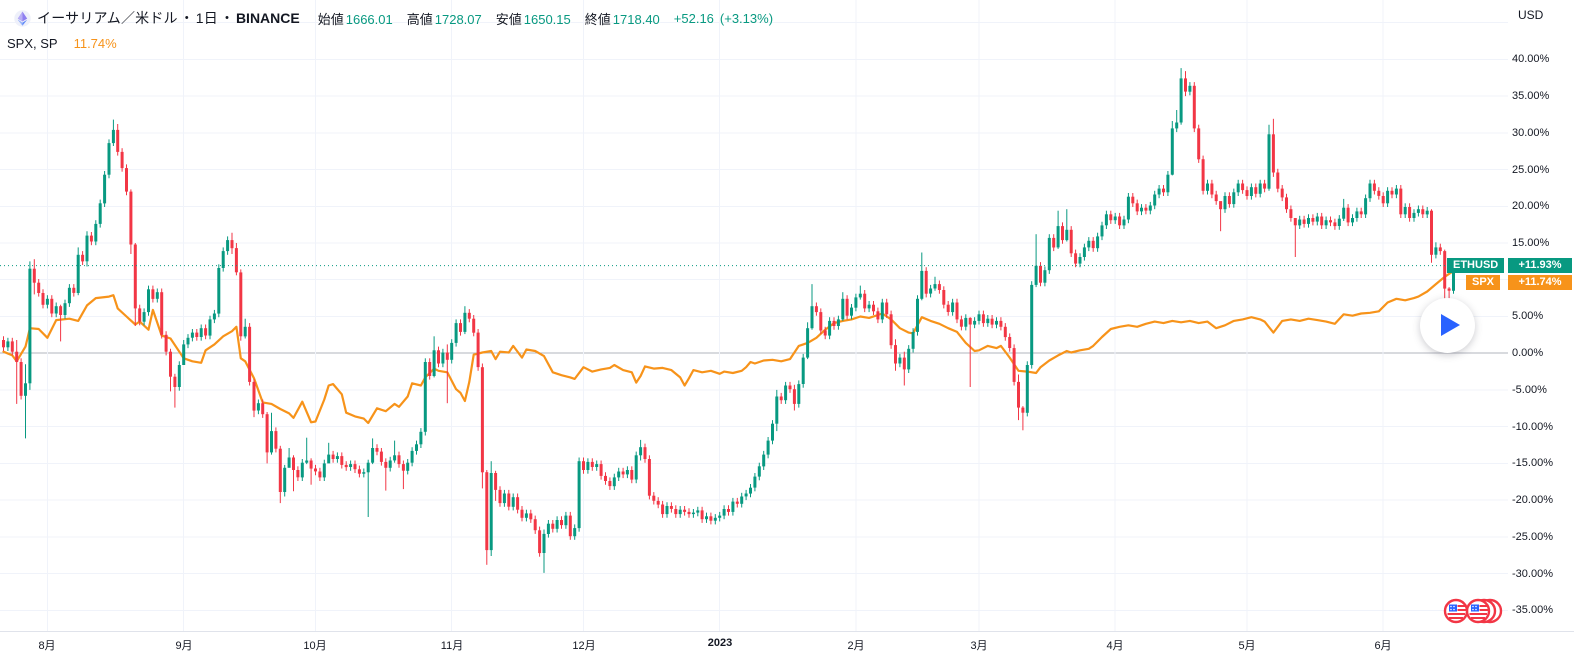  I want to click on price-axis-tick: -25.00%, so click(1532, 537).